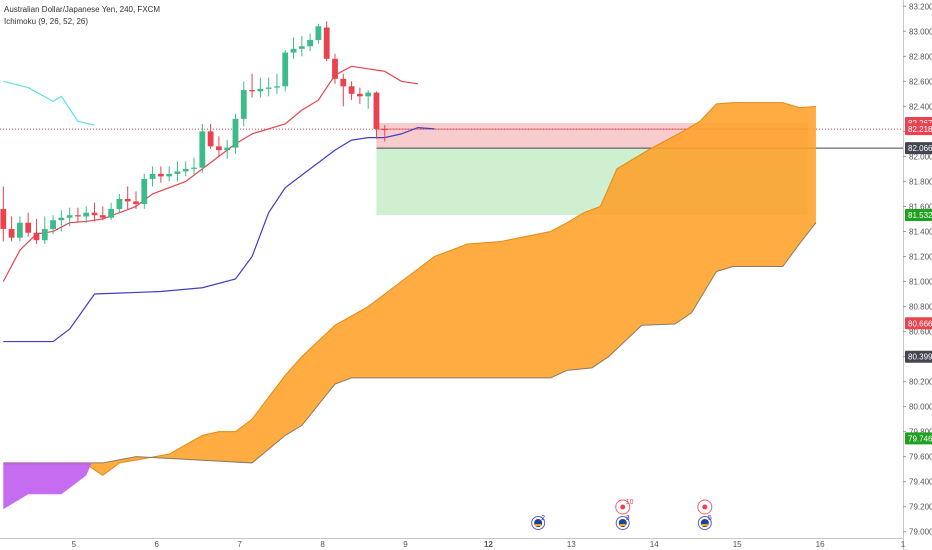 The height and width of the screenshot is (550, 932). I want to click on price-label-text: 81.532, so click(920, 215).